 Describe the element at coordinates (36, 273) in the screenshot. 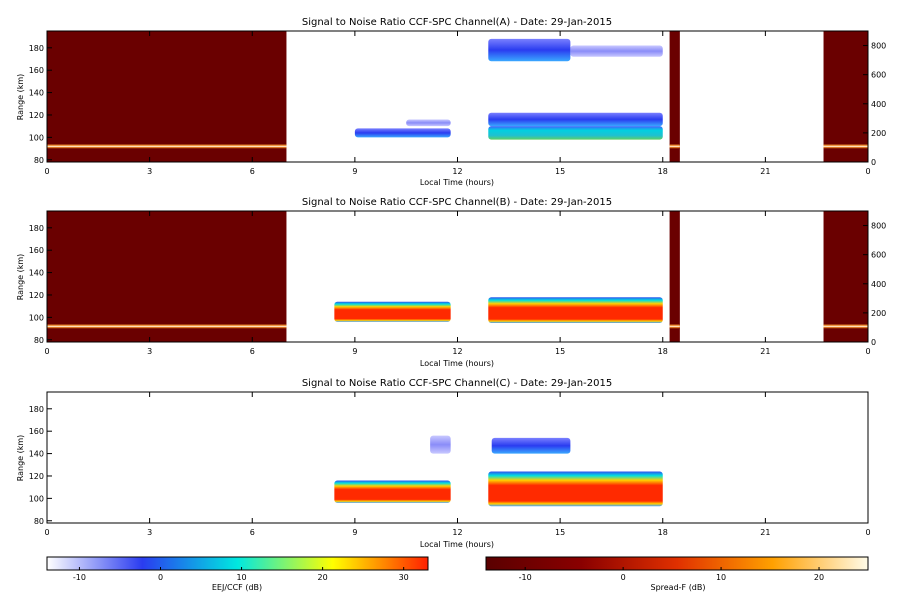

I see `panel-b-ytick-label: 140` at that location.